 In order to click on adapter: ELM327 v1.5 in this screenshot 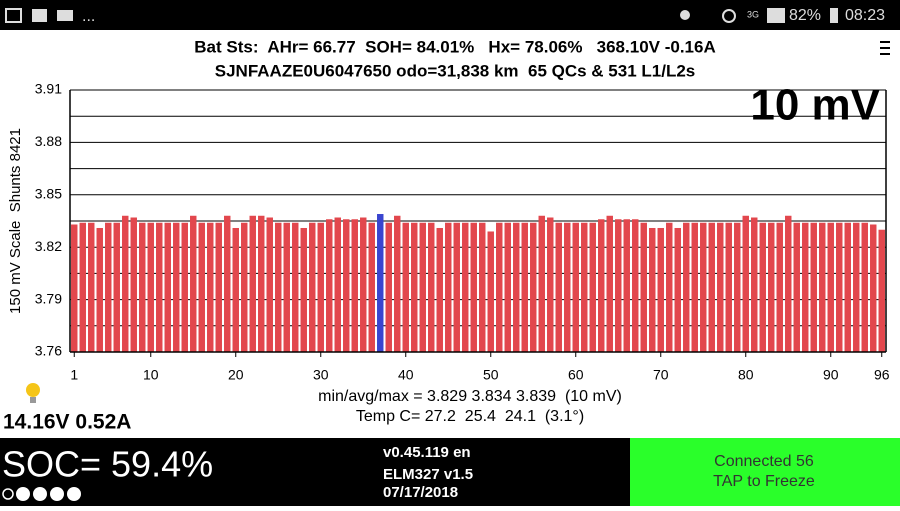, I will do `click(428, 474)`.